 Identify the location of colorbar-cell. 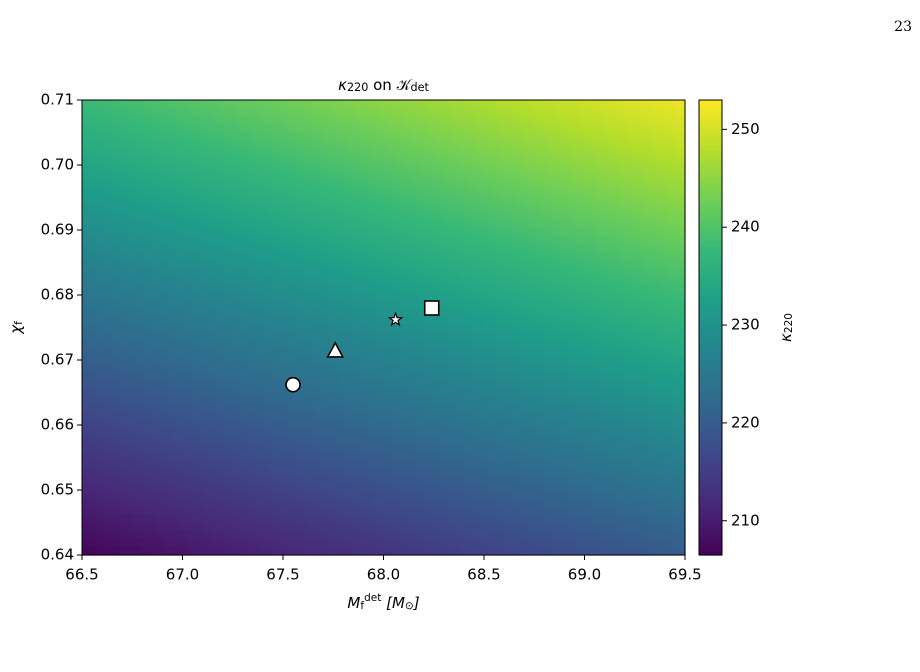
(710, 325).